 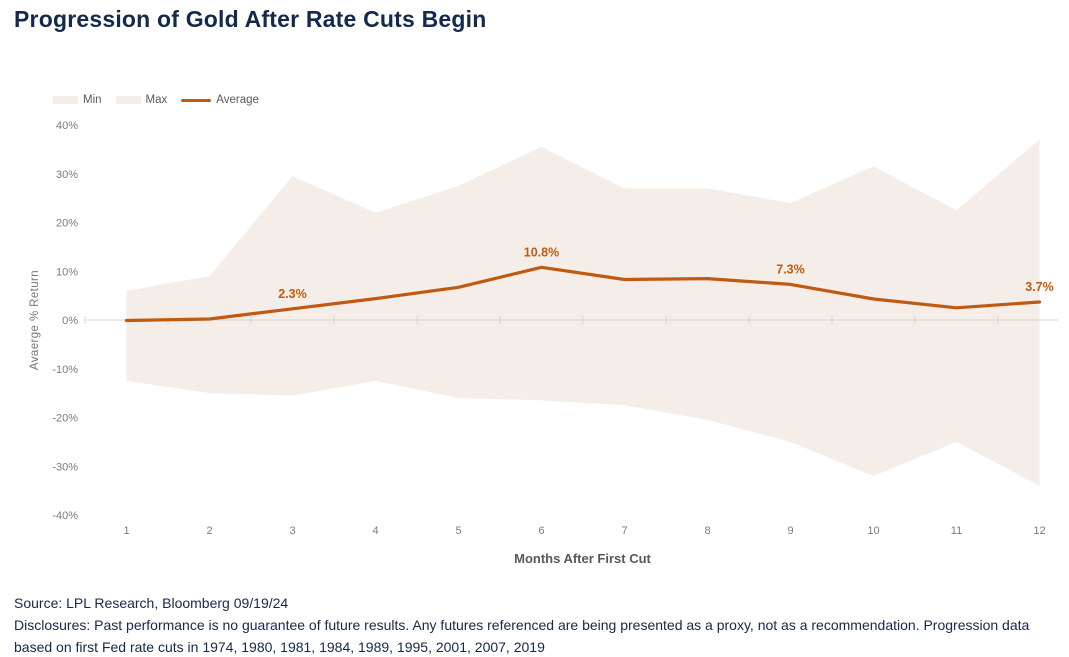 What do you see at coordinates (237, 100) in the screenshot?
I see `legend-label-average: Average` at bounding box center [237, 100].